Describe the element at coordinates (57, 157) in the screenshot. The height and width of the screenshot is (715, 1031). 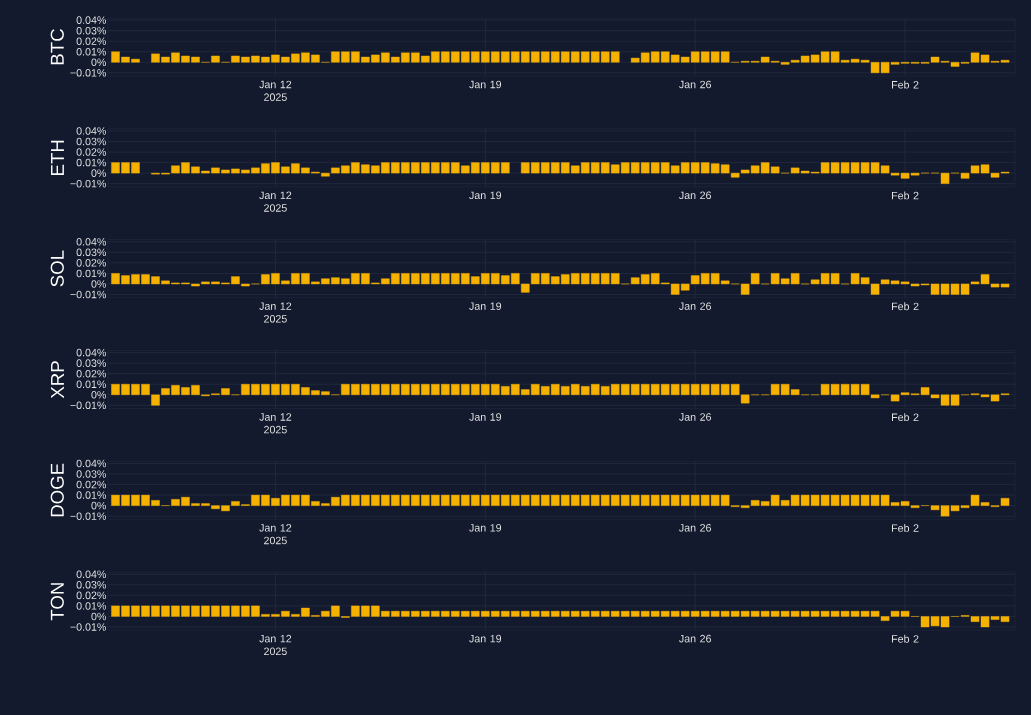
I see `y-axis-title: ETH` at that location.